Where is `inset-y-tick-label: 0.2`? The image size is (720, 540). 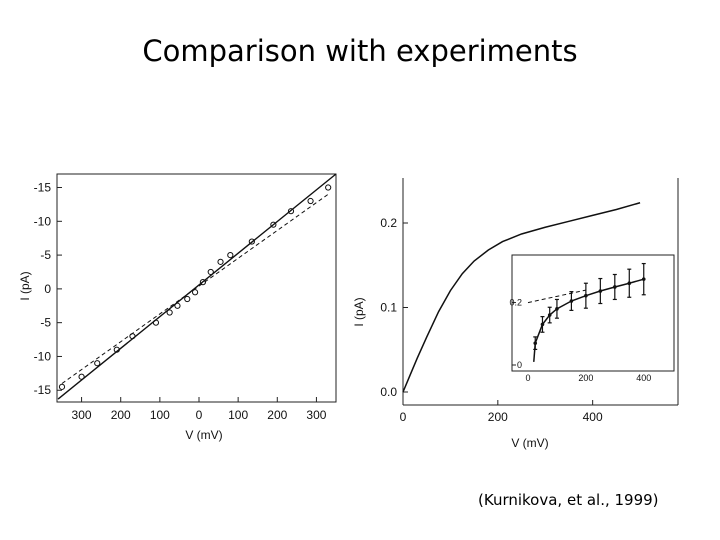
inset-y-tick-label: 0.2 is located at coordinates (515, 303).